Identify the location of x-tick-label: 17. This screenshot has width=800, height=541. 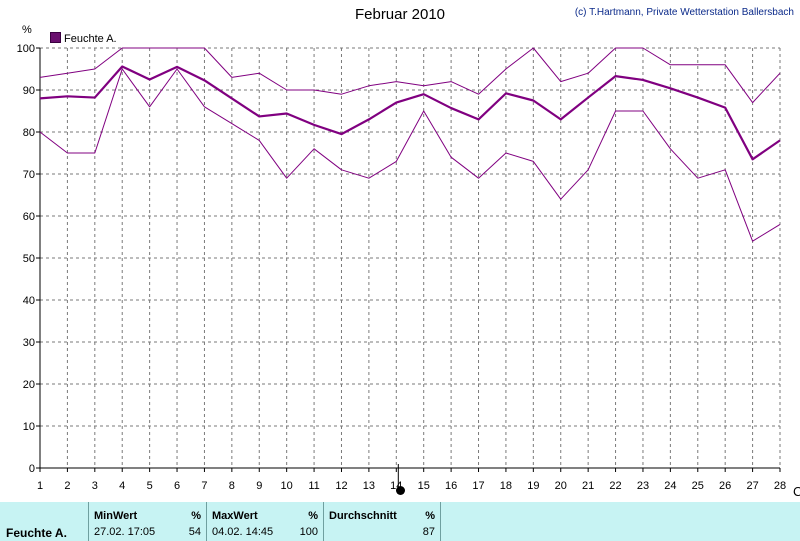
(478, 486).